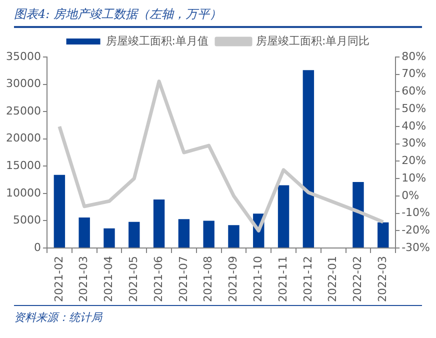 The width and height of the screenshot is (436, 338). What do you see at coordinates (414, 143) in the screenshot?
I see `y2-tick-label: 30%` at bounding box center [414, 143].